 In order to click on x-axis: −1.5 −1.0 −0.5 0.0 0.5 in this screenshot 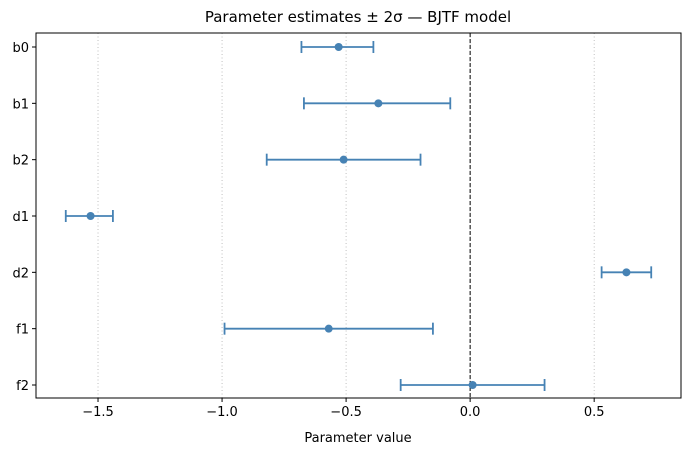, I will do `click(343, 409)`.